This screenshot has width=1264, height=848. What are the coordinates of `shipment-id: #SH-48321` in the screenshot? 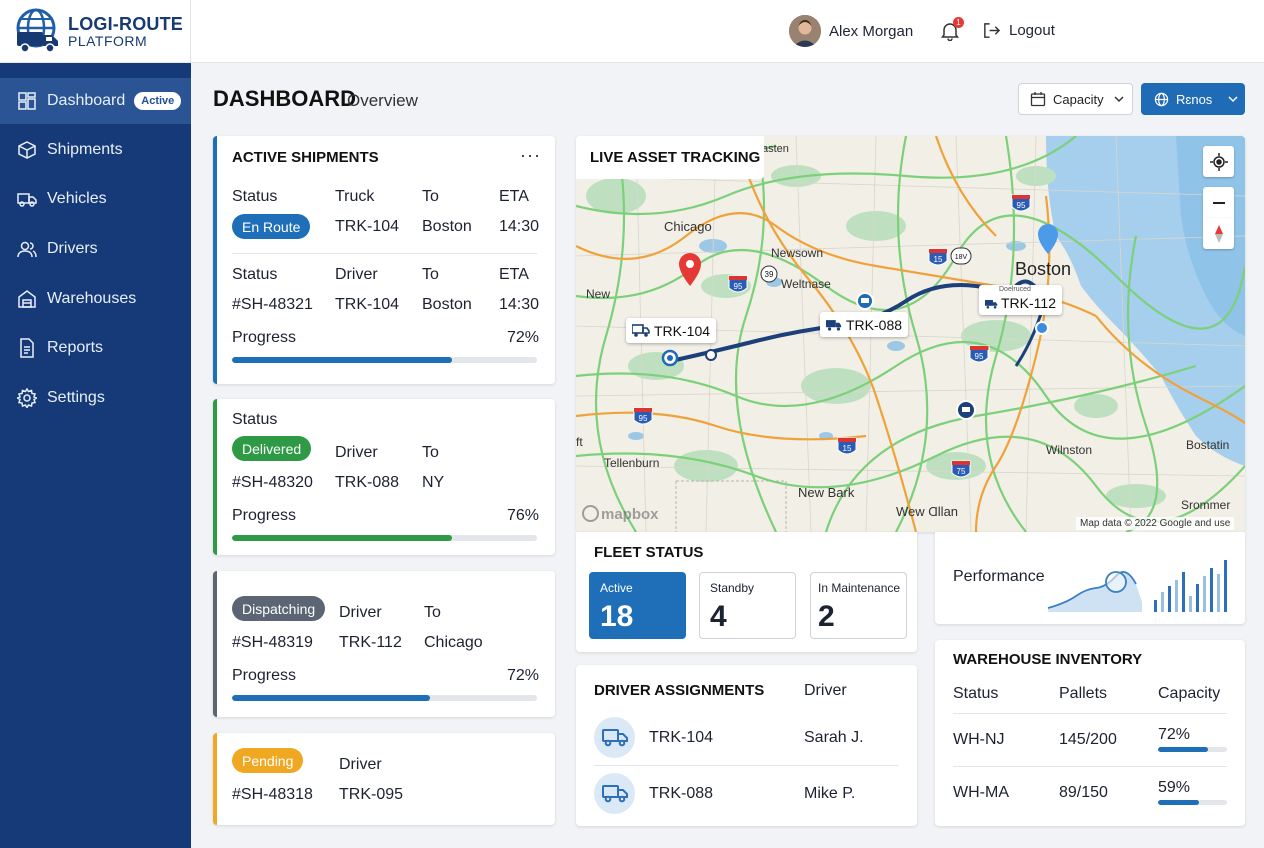 It's located at (272, 304).